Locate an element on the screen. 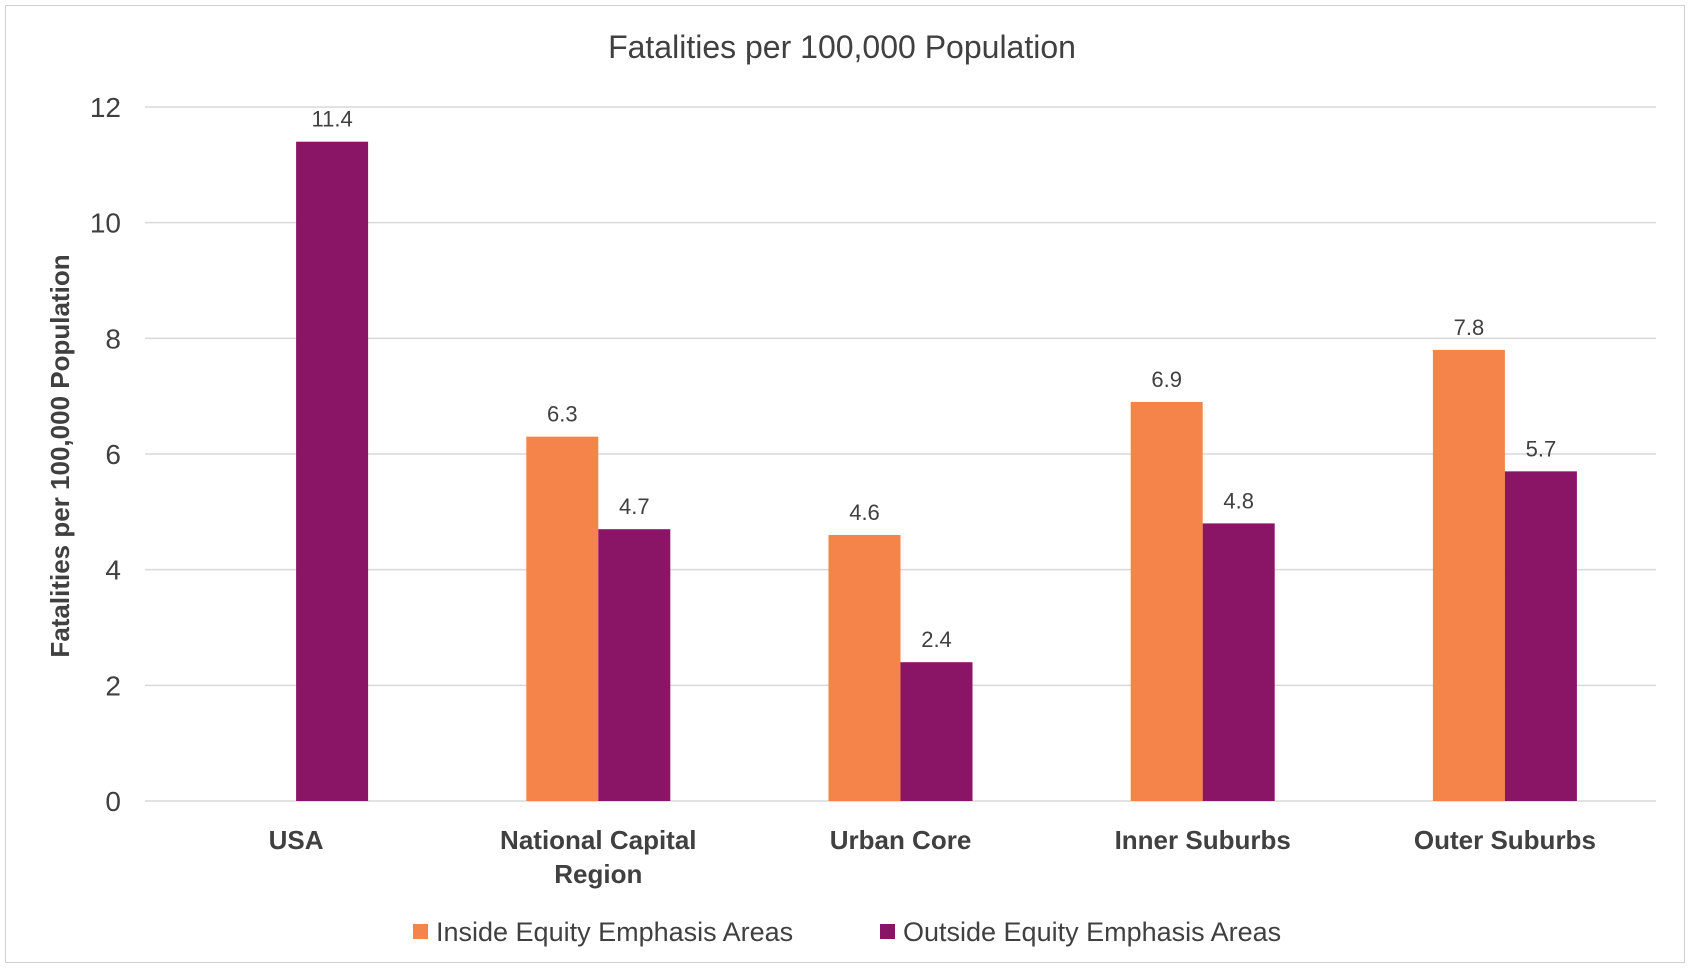 This screenshot has width=1694, height=968. y-tick-label: 0 is located at coordinates (113, 801).